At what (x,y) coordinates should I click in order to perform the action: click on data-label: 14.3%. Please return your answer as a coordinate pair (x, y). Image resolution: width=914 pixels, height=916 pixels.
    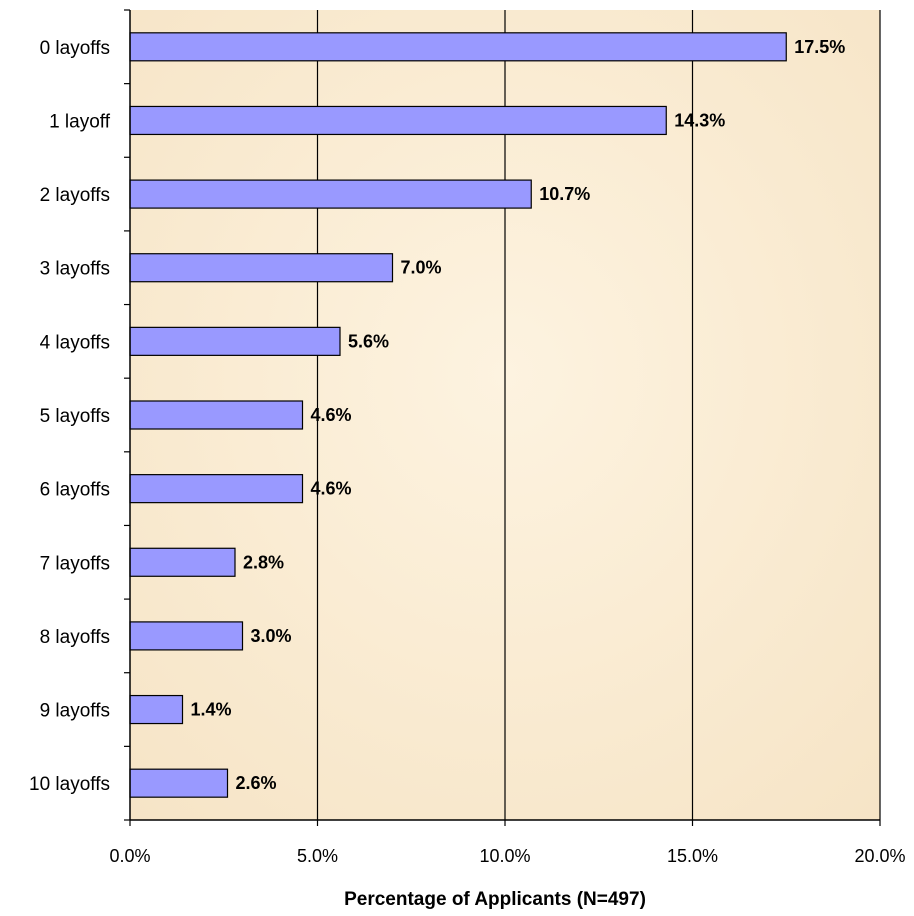
    Looking at the image, I should click on (699, 120).